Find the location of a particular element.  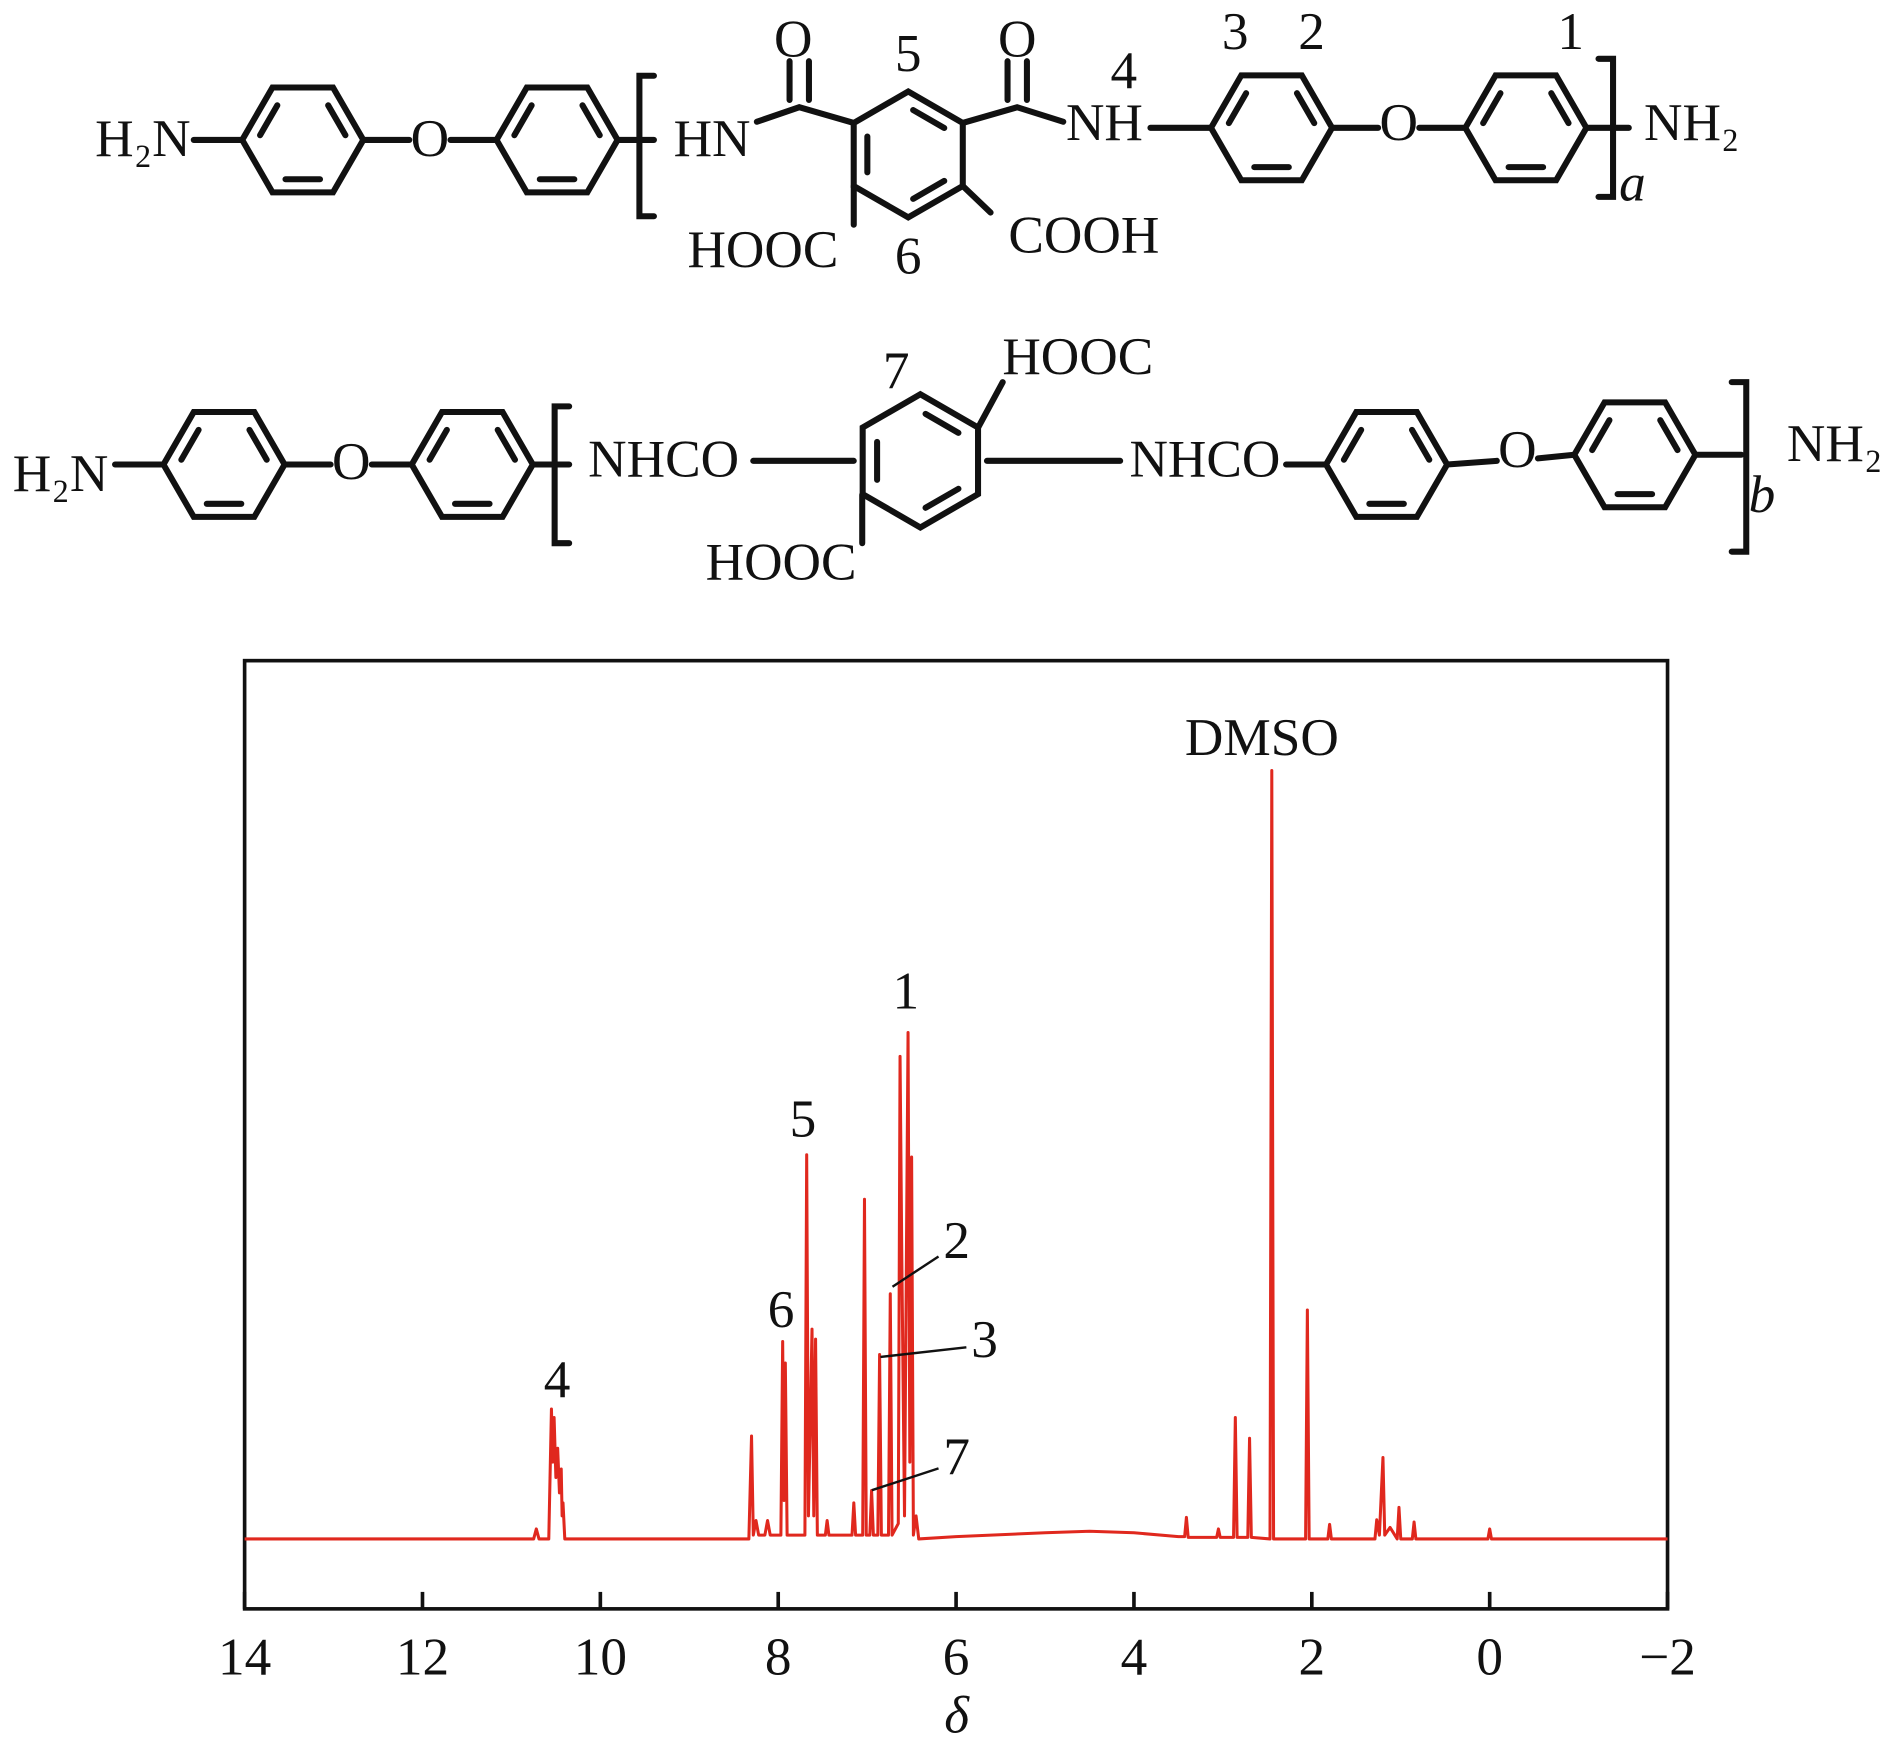

x-tick-label: 6 is located at coordinates (956, 1656).